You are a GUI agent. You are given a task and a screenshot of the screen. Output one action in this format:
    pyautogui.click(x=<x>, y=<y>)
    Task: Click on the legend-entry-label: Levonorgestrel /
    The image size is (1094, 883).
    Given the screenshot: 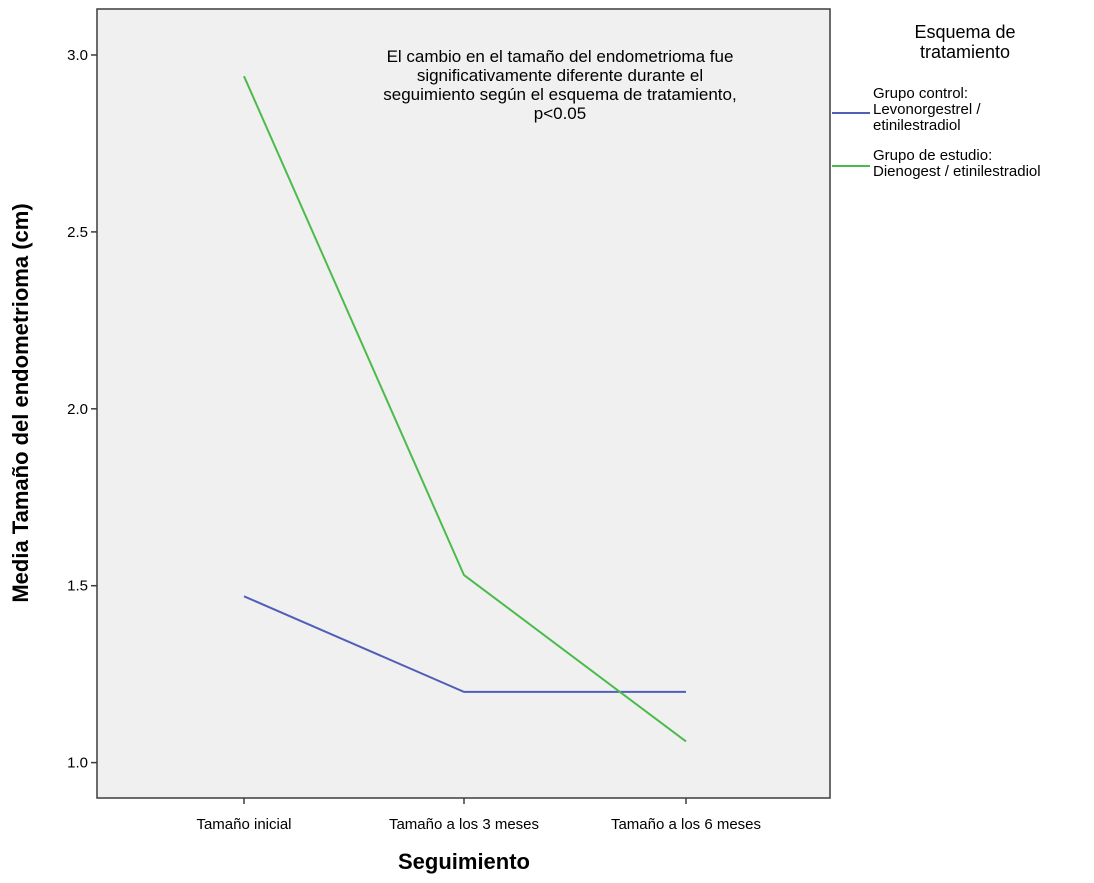 What is the action you would take?
    pyautogui.click(x=927, y=109)
    